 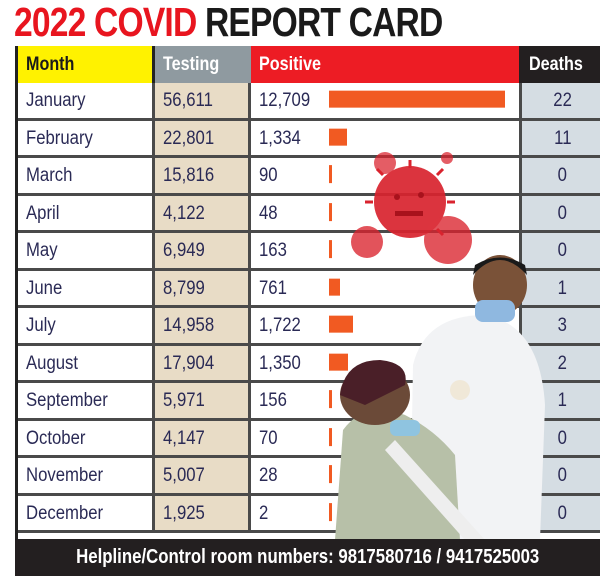 What do you see at coordinates (559, 139) in the screenshot?
I see `cell-deaths: 11` at bounding box center [559, 139].